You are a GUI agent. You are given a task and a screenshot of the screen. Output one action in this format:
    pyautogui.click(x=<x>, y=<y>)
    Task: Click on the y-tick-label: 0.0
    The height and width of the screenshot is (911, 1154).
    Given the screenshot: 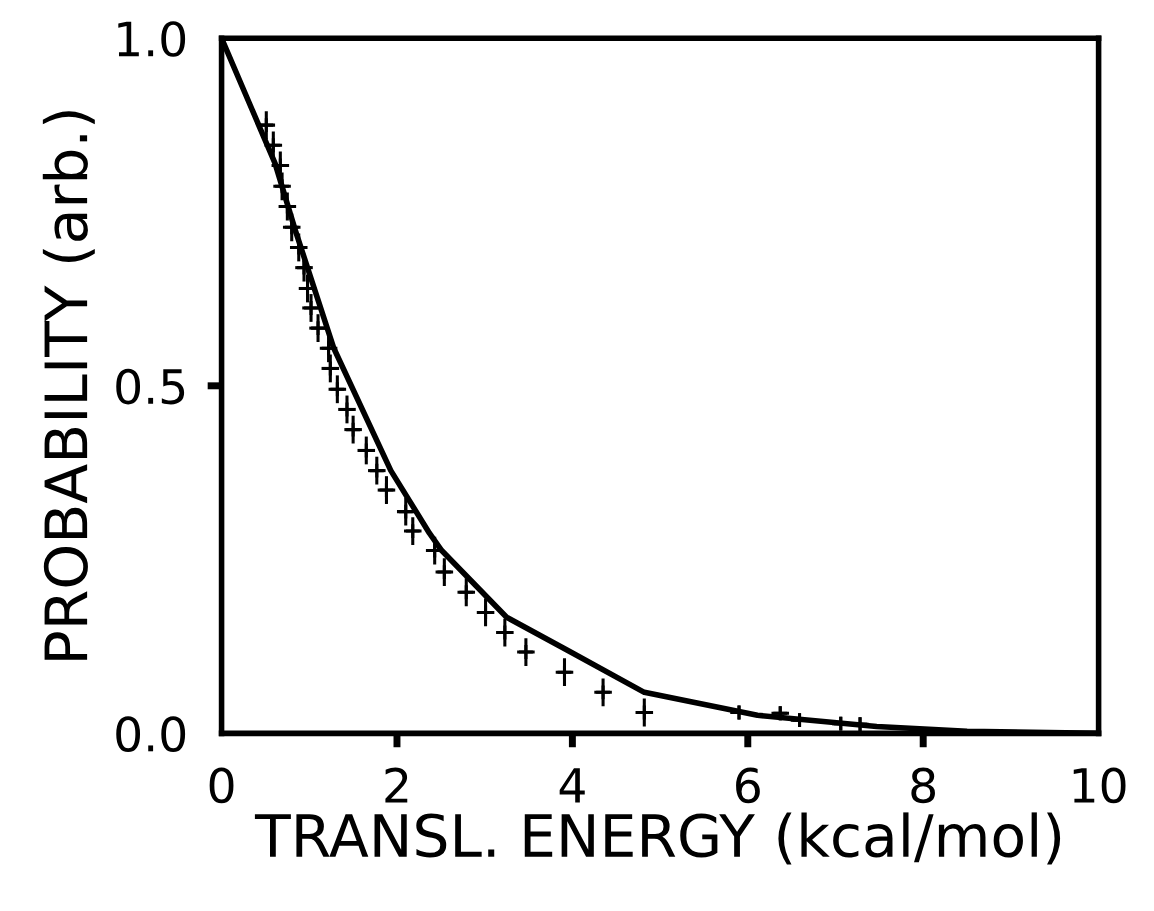 What is the action you would take?
    pyautogui.click(x=151, y=734)
    